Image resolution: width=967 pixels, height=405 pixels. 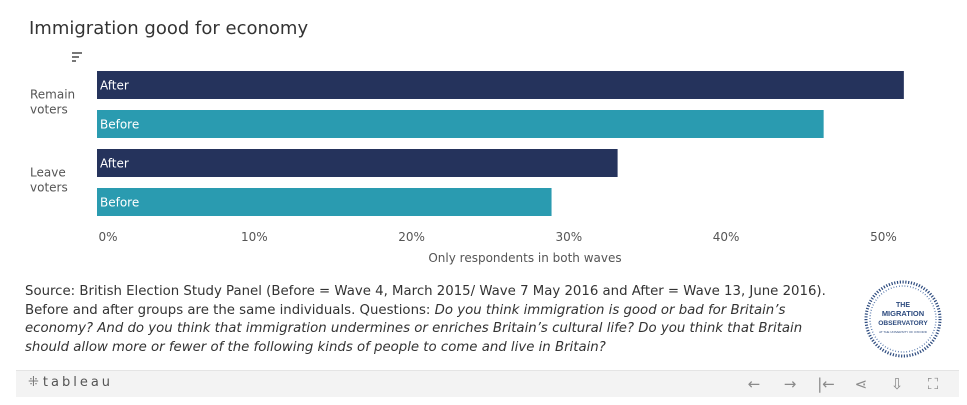 I want to click on group-label: Leave, so click(x=48, y=173).